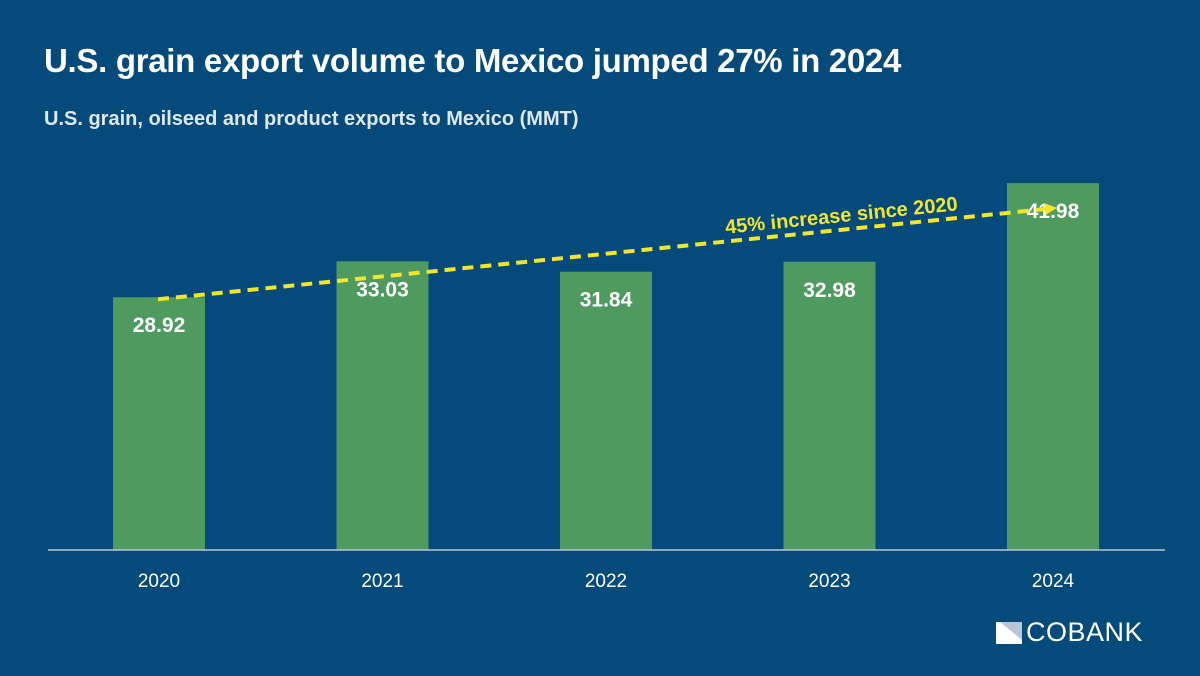 This screenshot has width=1200, height=676. I want to click on logo-text: COBANK, so click(1085, 632).